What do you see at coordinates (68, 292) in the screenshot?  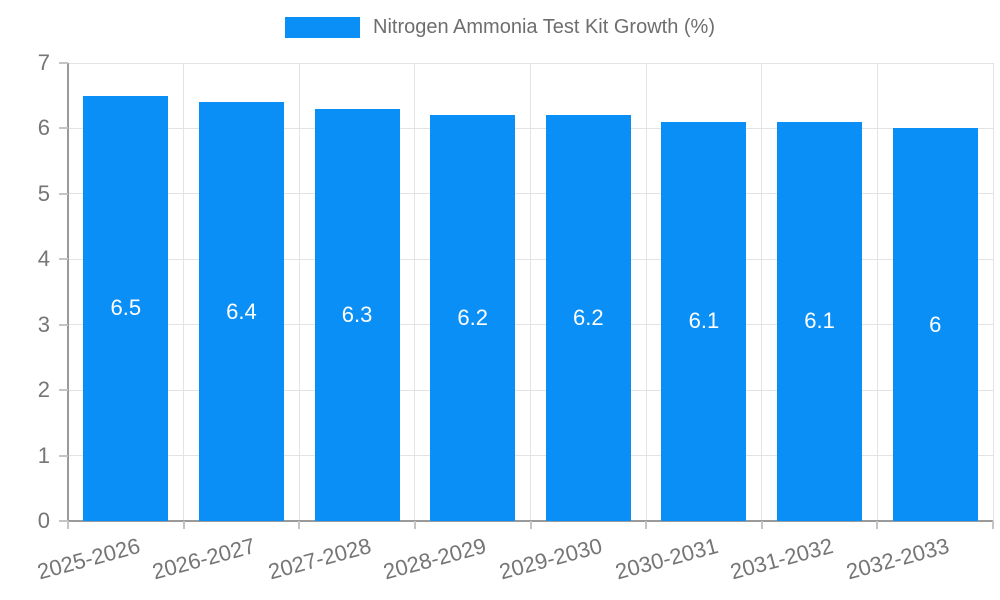 I see `y-axis-line` at bounding box center [68, 292].